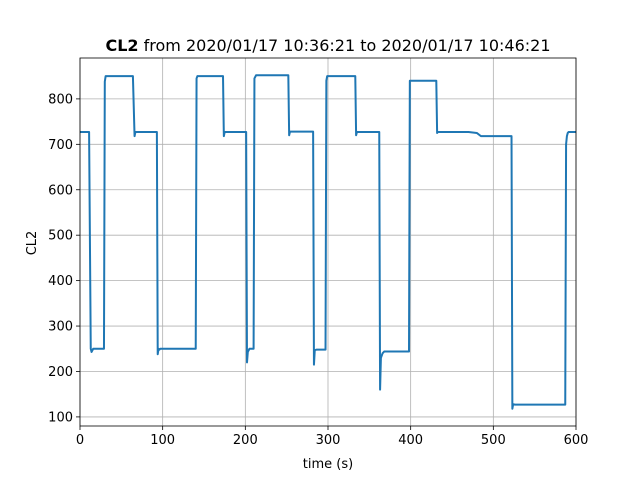 This screenshot has height=480, width=640. Describe the element at coordinates (80, 440) in the screenshot. I see `x-tick-label: 0` at that location.